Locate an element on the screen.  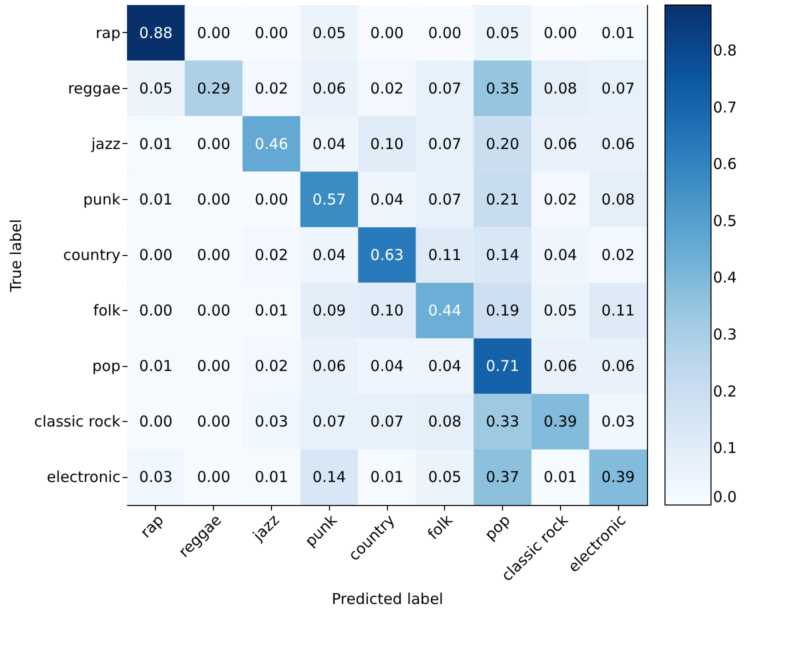
color-bar-label: 0.4 is located at coordinates (725, 277).